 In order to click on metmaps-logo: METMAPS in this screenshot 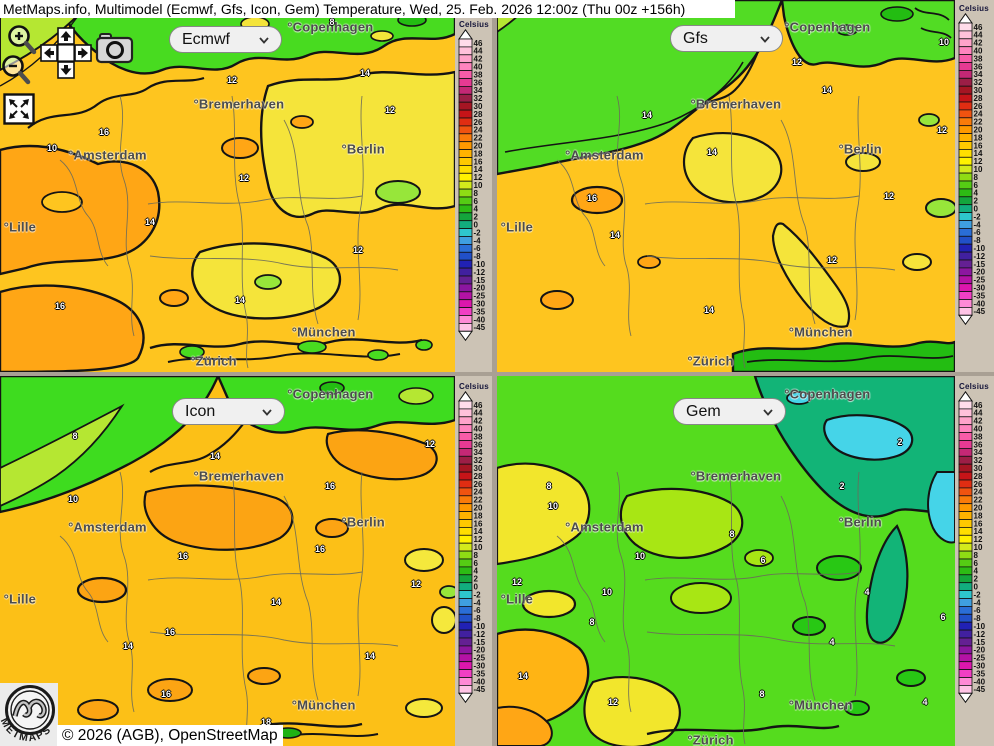, I will do `click(29, 714)`.